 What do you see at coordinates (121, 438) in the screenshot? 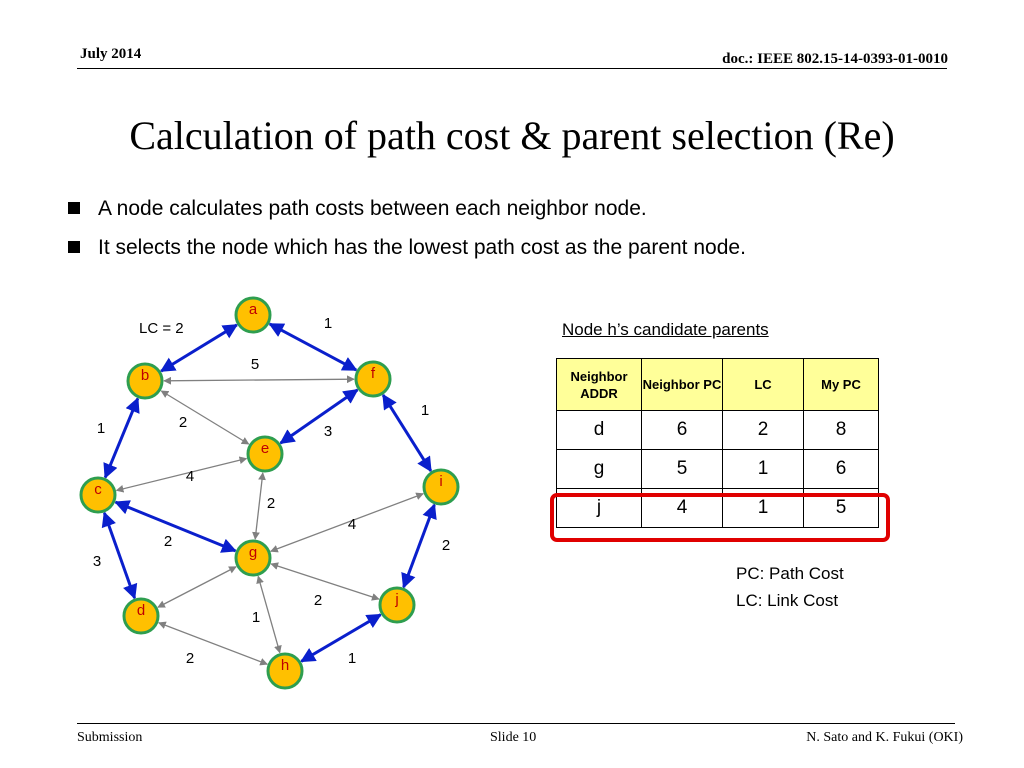
I see `edge-b-c` at bounding box center [121, 438].